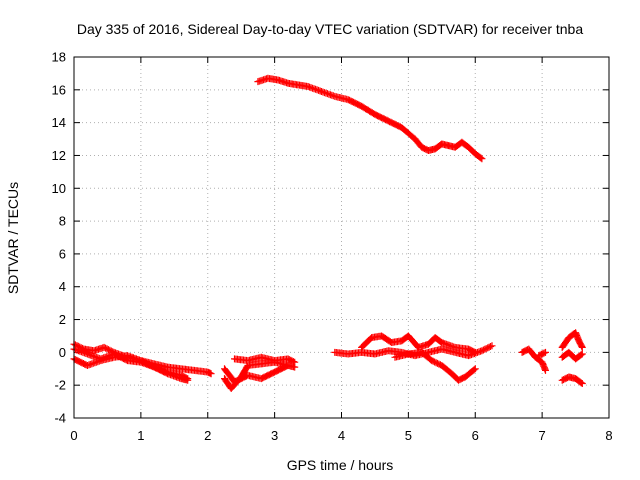 Image resolution: width=640 pixels, height=480 pixels. What do you see at coordinates (60, 385) in the screenshot?
I see `y-tick-label: -2` at bounding box center [60, 385].